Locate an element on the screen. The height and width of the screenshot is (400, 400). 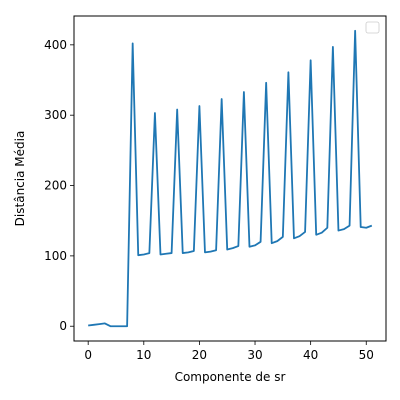
y-axis-label: Distância Média is located at coordinates (20, 179).